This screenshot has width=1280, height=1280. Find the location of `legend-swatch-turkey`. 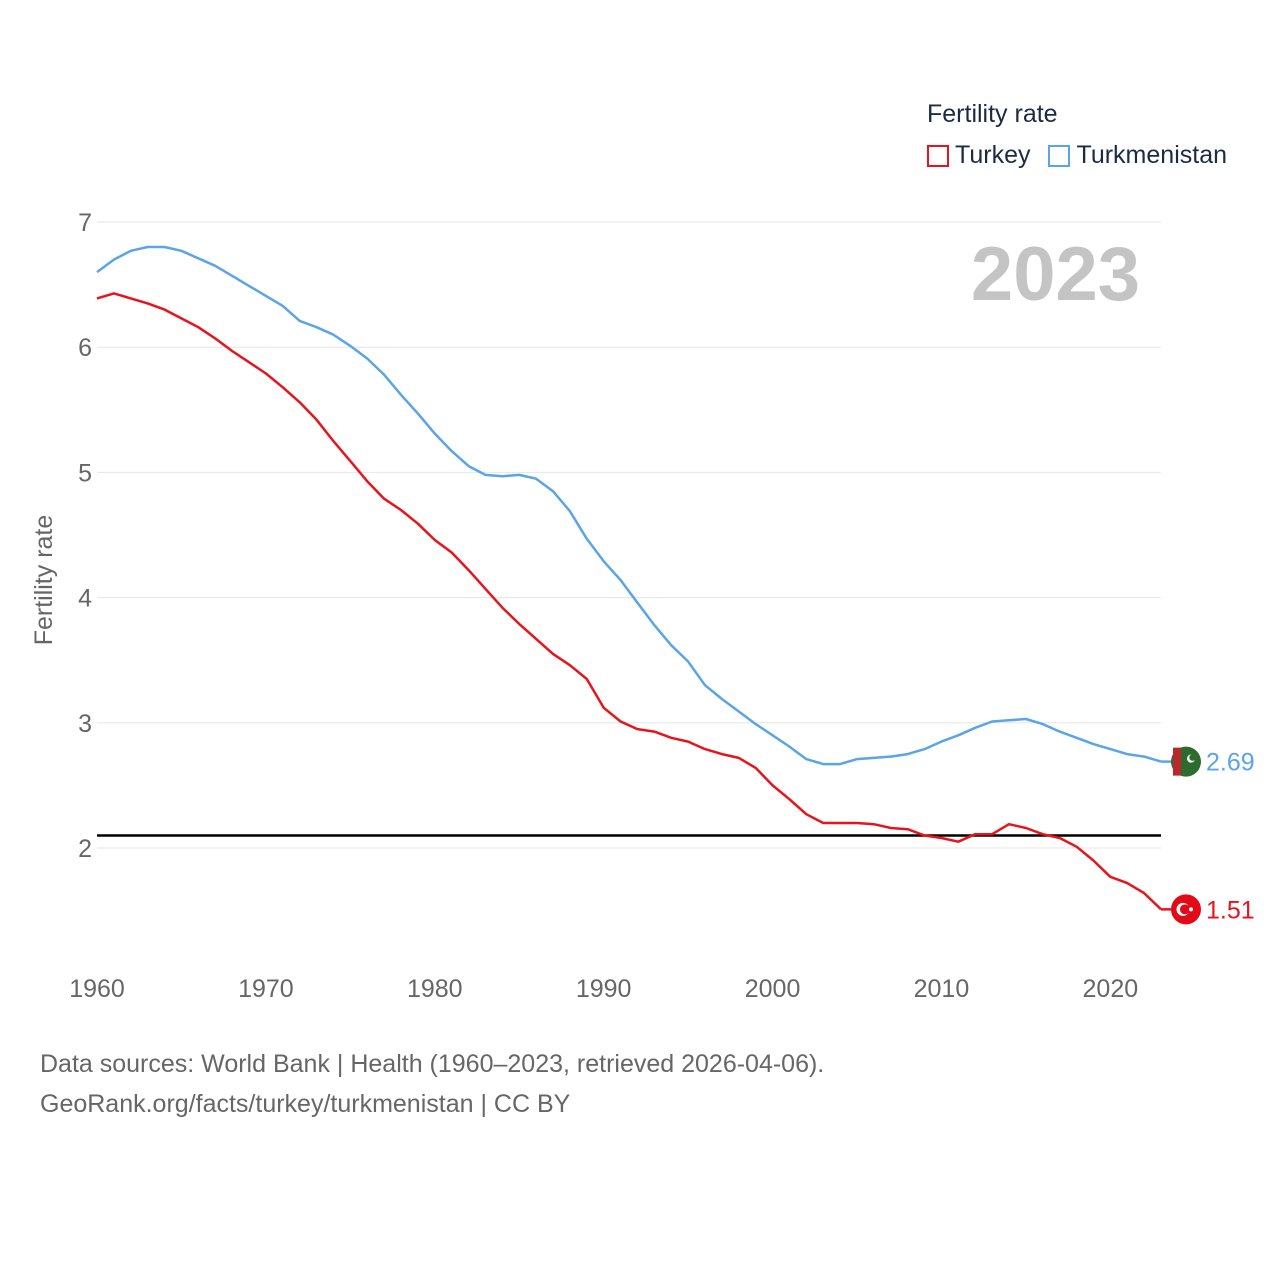

legend-swatch-turkey is located at coordinates (938, 155).